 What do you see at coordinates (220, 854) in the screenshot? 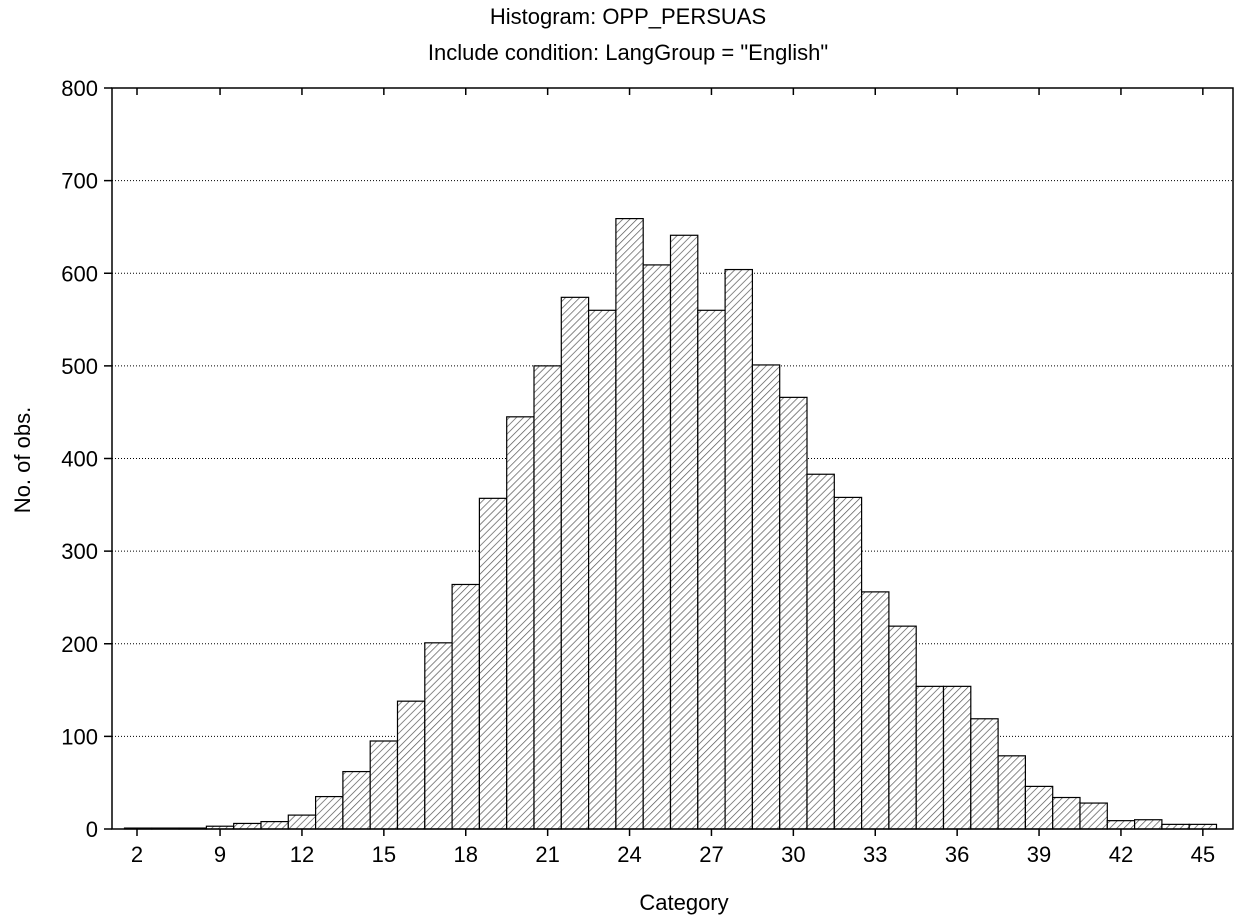
I see `x-tick-label: 9` at bounding box center [220, 854].